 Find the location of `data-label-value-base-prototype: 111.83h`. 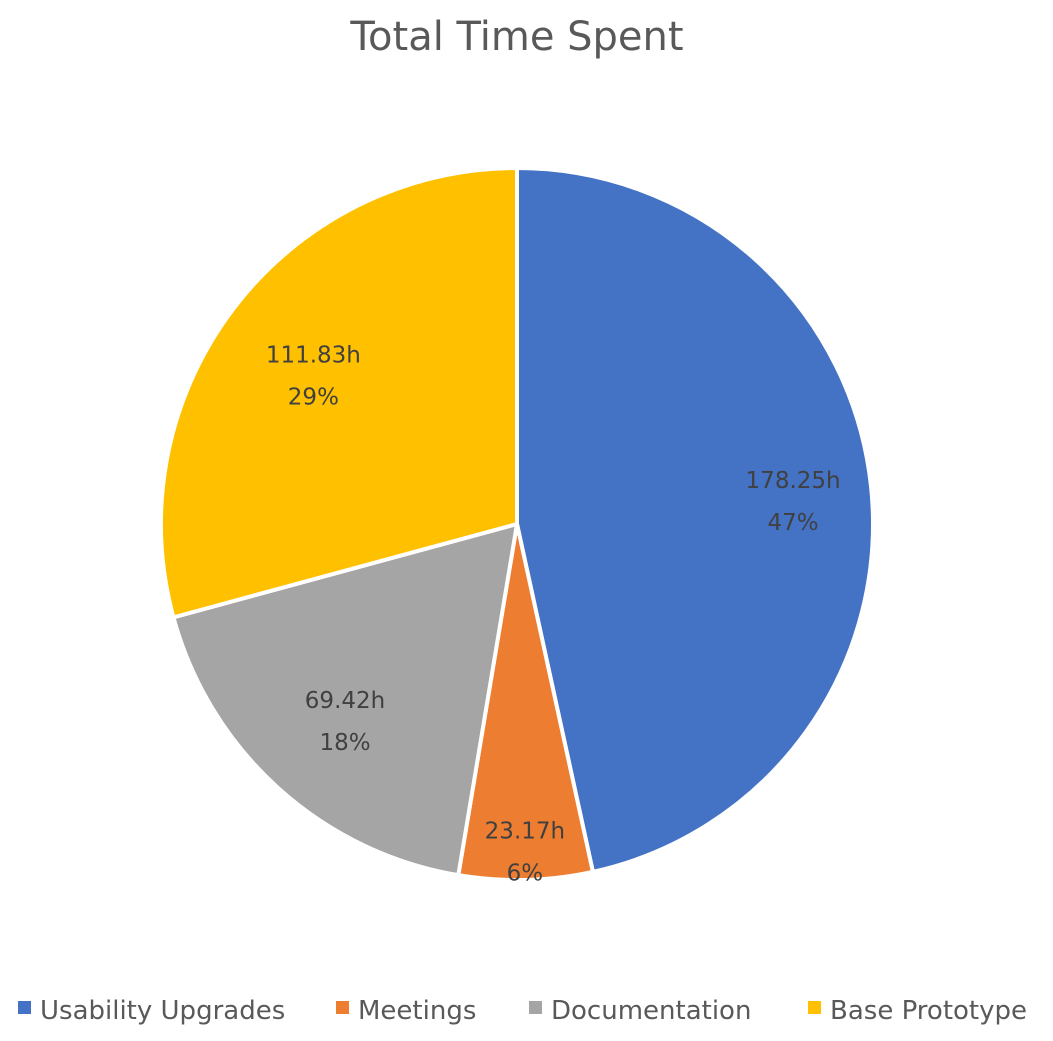

data-label-value-base-prototype: 111.83h is located at coordinates (313, 355).